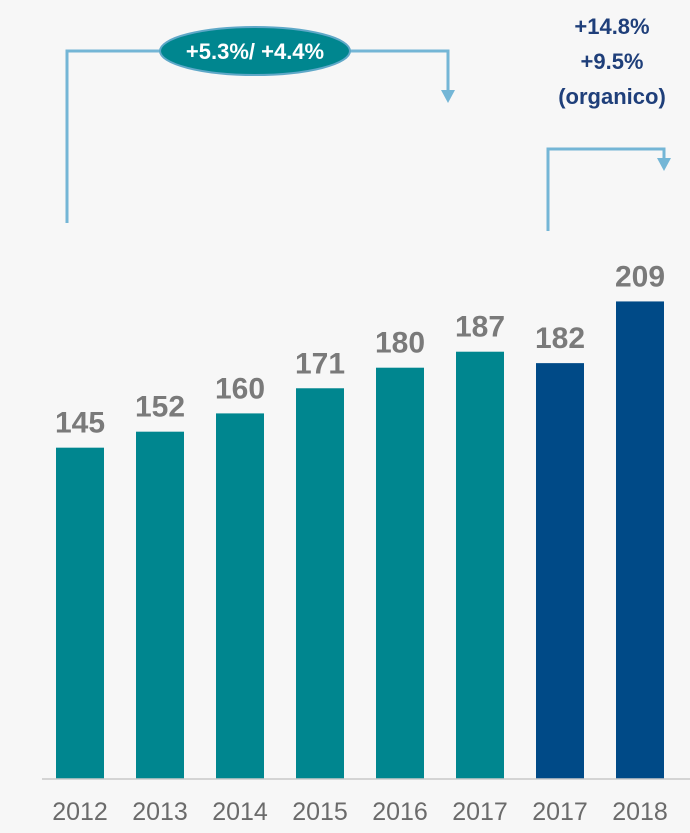  I want to click on cagr-bracket-arrow, so click(260, 136).